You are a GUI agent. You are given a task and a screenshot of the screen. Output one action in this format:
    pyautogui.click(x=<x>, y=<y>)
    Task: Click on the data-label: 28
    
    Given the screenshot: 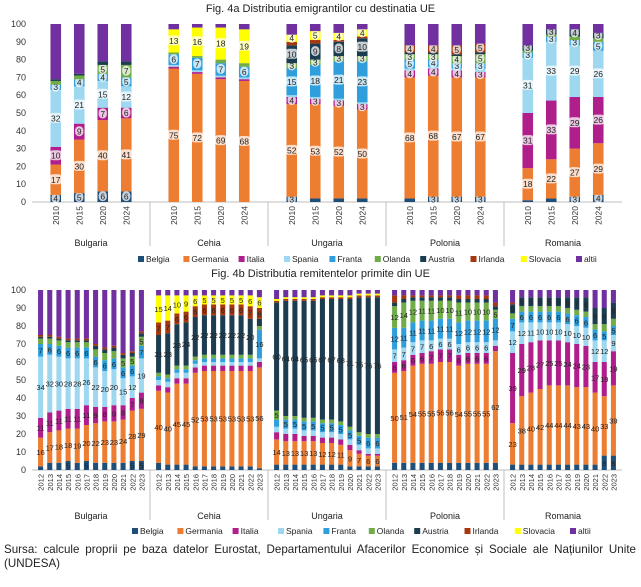 What is the action you would take?
    pyautogui.click(x=531, y=367)
    